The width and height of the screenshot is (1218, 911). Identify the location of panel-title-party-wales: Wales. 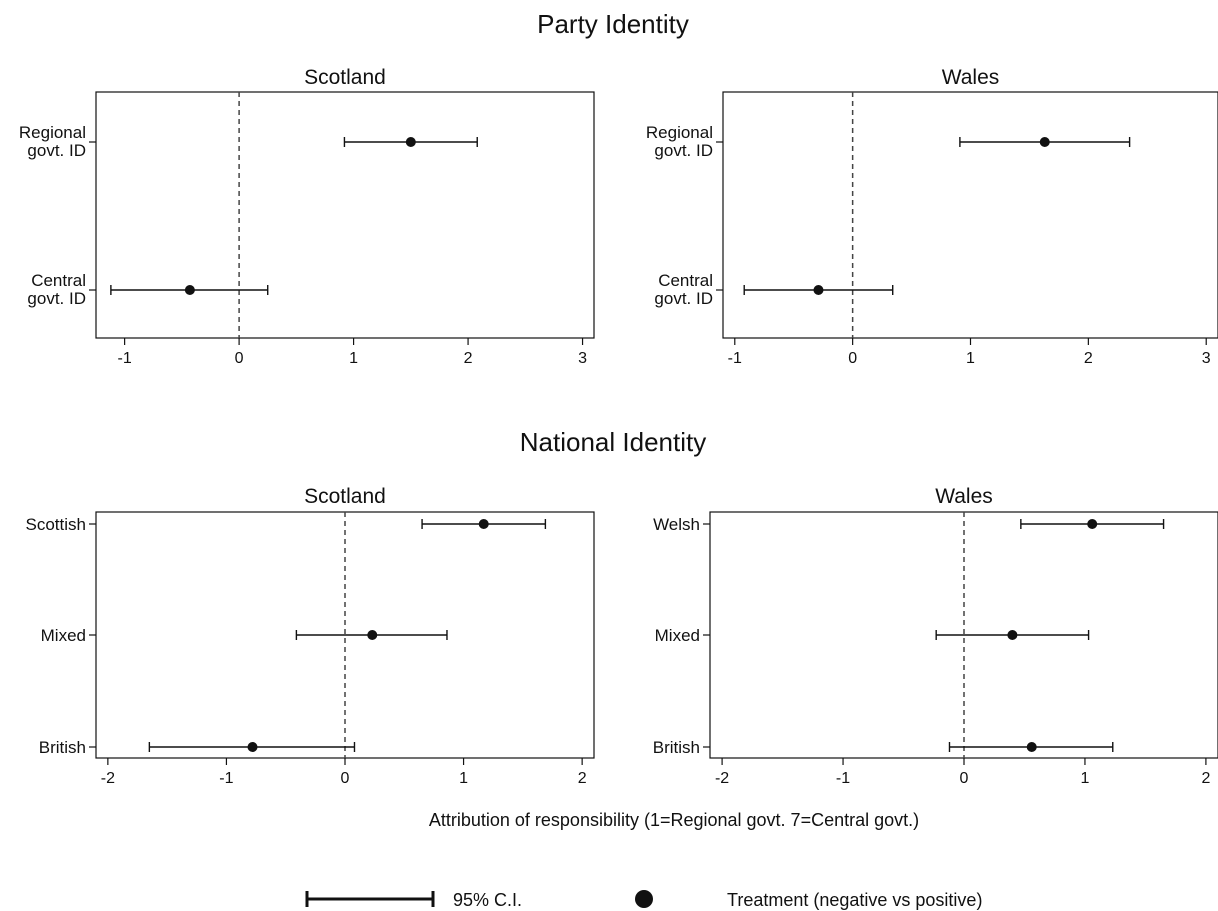
(971, 77).